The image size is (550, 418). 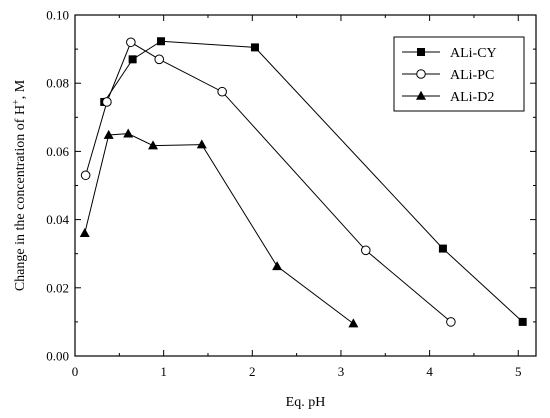 What do you see at coordinates (20, 198) in the screenshot?
I see `y-axis-title-main: Change in the concentration of H` at bounding box center [20, 198].